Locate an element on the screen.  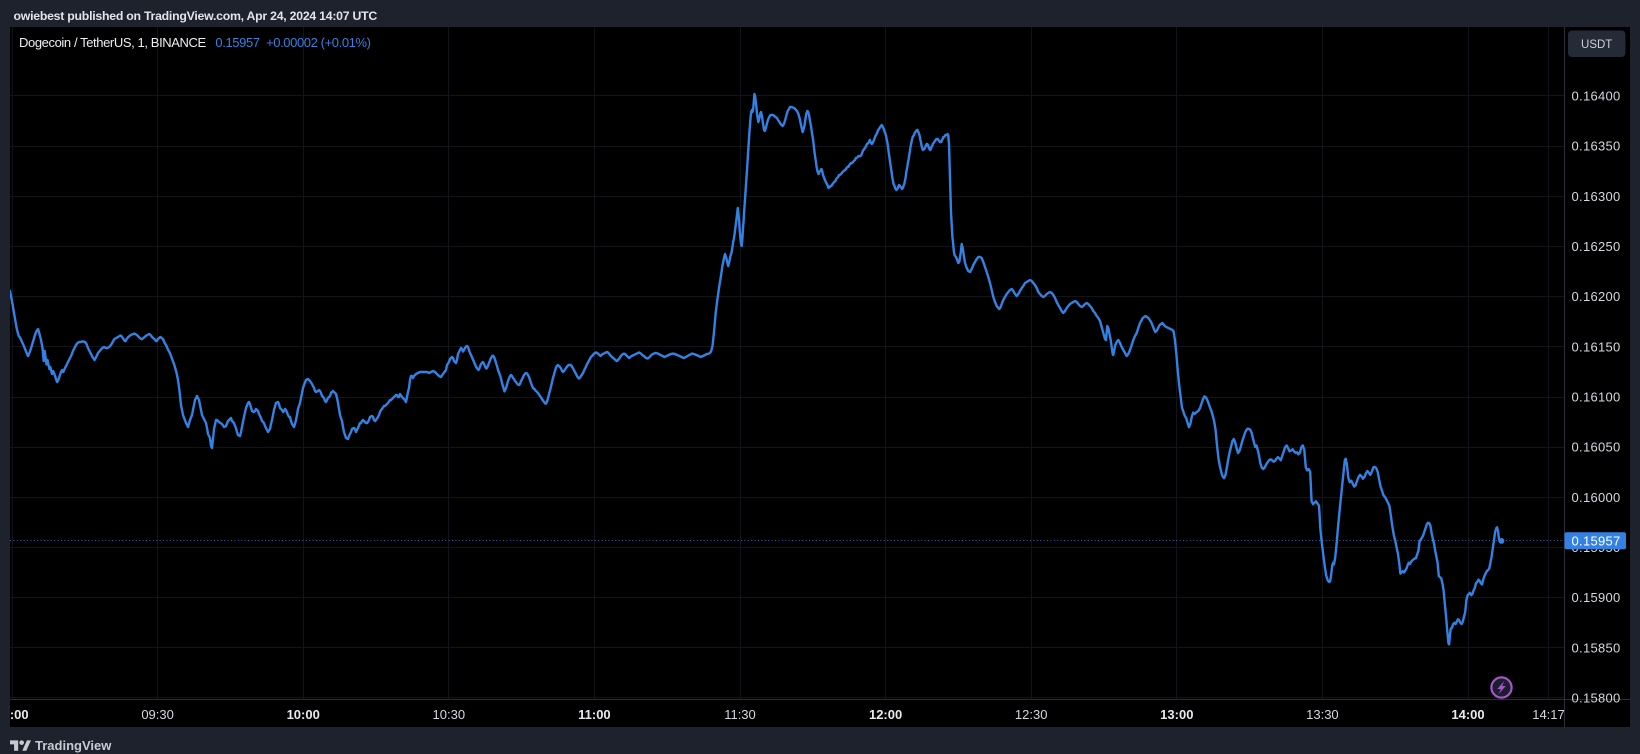
svg-text: 0.16200 is located at coordinates (1596, 296).